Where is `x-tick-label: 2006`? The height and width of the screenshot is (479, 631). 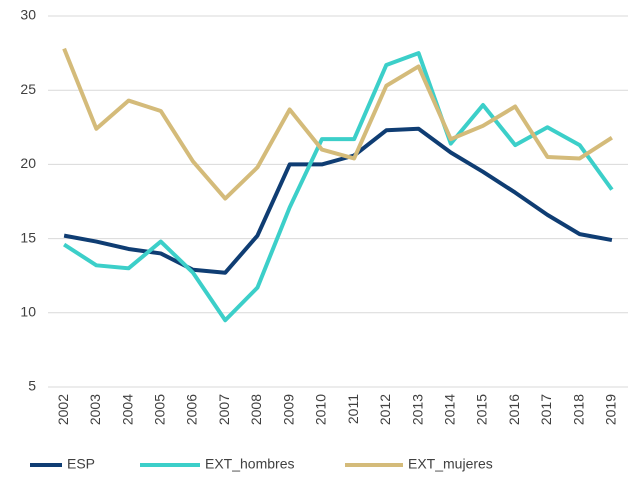 x-tick-label: 2006 is located at coordinates (192, 409).